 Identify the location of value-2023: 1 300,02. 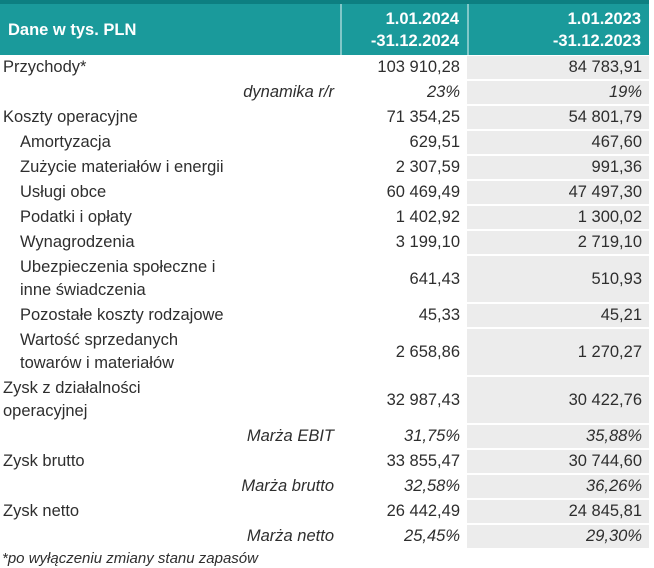
(558, 217).